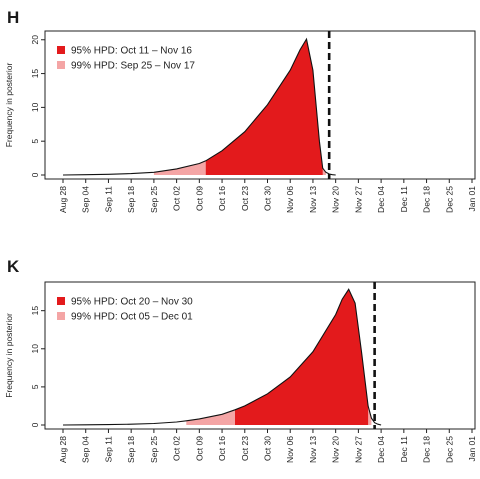  Describe the element at coordinates (133, 66) in the screenshot. I see `legend-label: 99% HPD: Sep 25 – Nov 17` at that location.